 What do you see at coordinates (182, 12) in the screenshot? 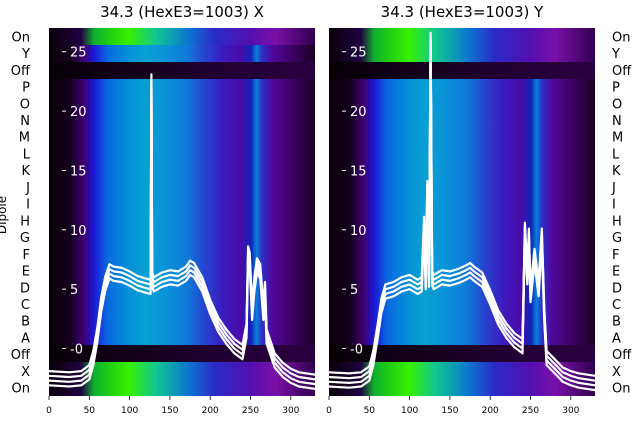
I see `chart-title: 34.3 (HexE3=1003) X` at bounding box center [182, 12].